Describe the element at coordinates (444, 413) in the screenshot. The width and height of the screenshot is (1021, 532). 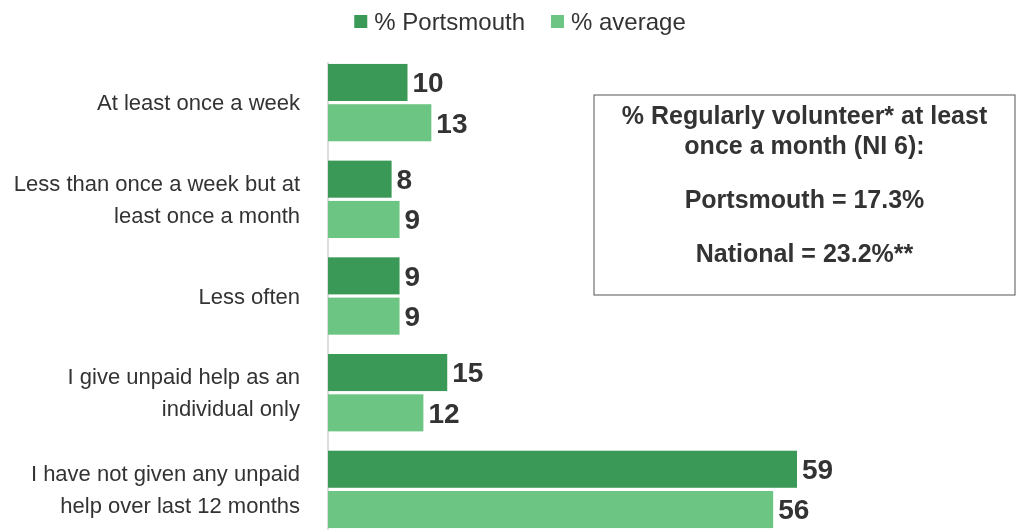
I see `data-label: 12` at that location.